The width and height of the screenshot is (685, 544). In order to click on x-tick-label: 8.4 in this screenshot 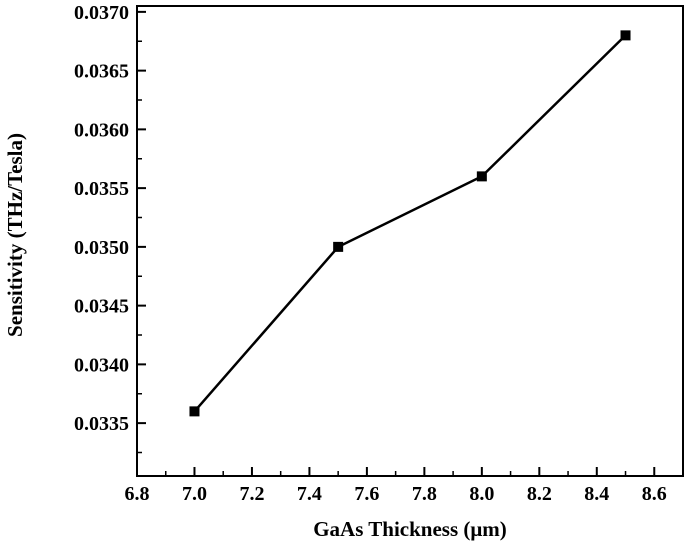, I will do `click(596, 494)`.